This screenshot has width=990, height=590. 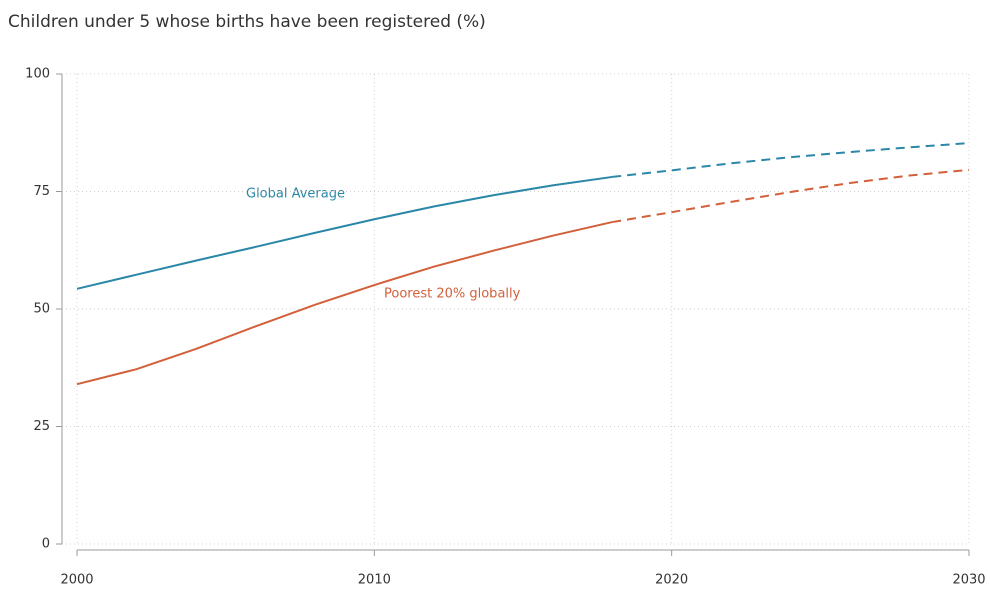 I want to click on x-tick-label: 2010, so click(x=374, y=580).